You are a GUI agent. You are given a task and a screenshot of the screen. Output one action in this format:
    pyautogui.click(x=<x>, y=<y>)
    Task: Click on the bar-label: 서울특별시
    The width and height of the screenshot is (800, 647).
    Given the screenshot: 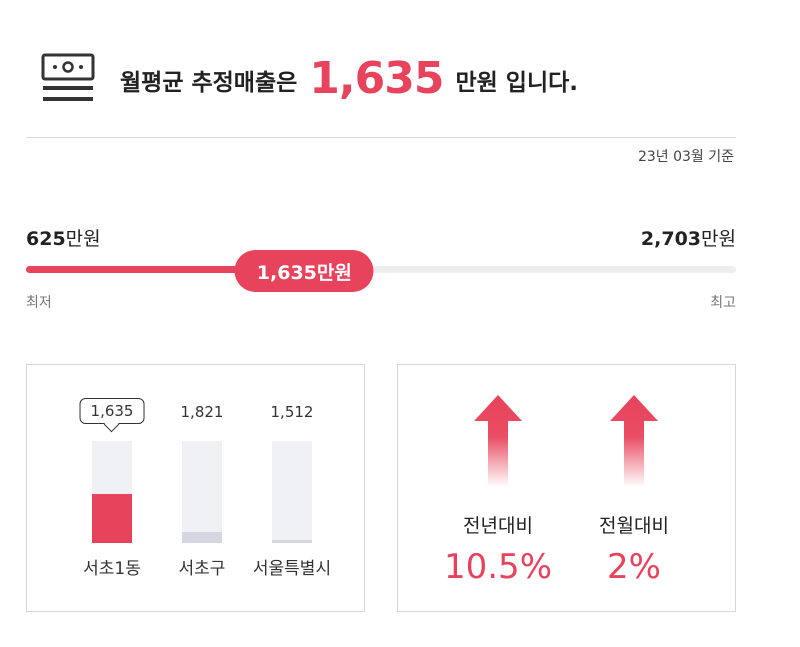 What is the action you would take?
    pyautogui.click(x=292, y=569)
    